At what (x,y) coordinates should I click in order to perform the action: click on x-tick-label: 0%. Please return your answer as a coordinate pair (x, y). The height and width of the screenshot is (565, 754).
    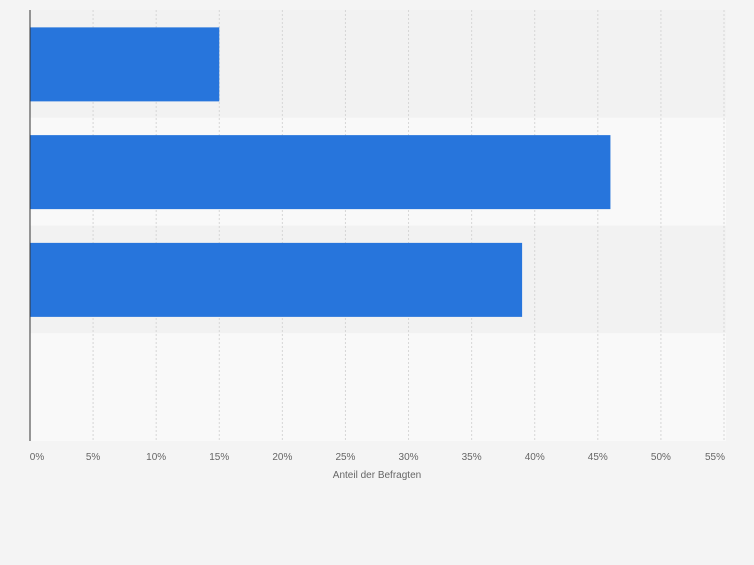
    Looking at the image, I should click on (37, 457).